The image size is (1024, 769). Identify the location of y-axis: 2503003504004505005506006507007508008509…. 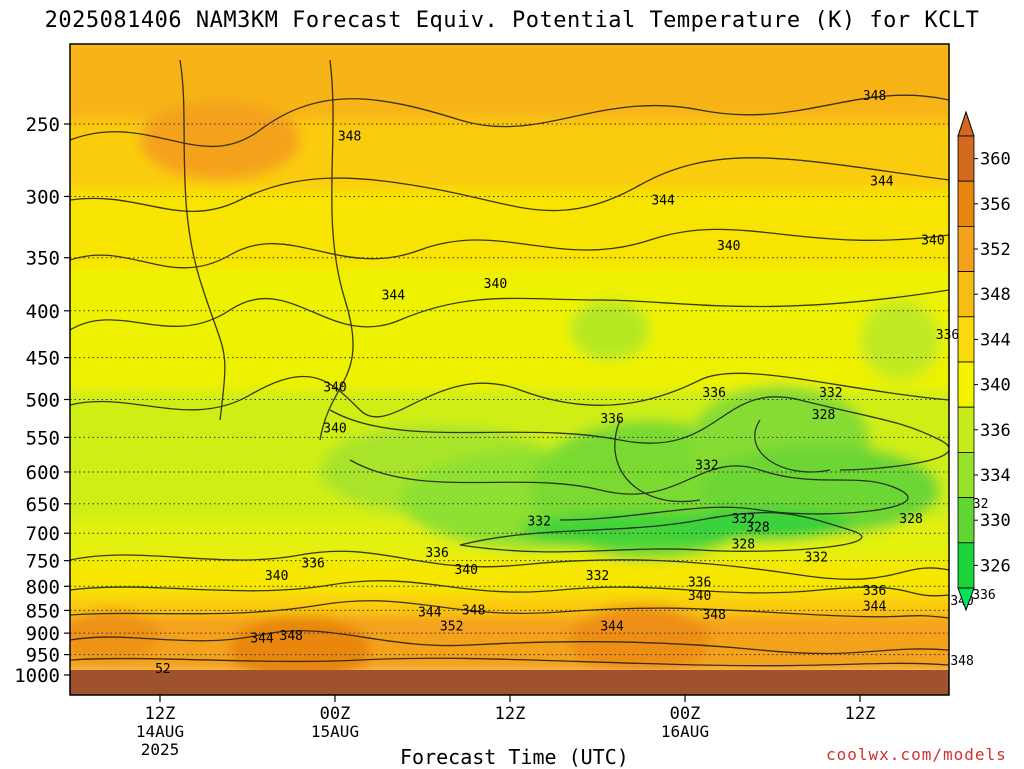
(42, 400).